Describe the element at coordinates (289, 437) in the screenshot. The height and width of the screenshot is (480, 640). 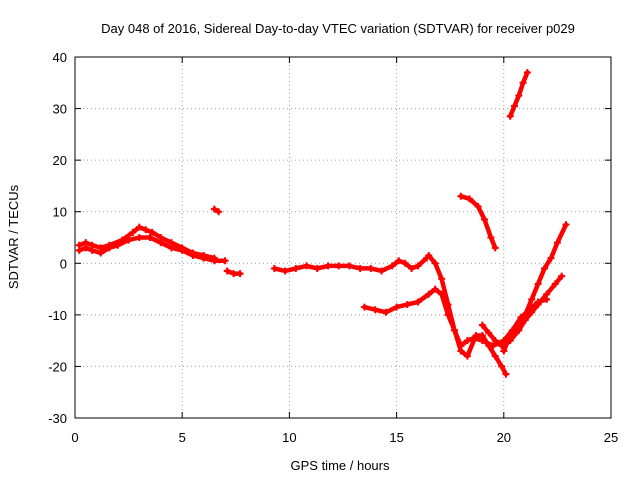
I see `x-tick-label: 10` at that location.